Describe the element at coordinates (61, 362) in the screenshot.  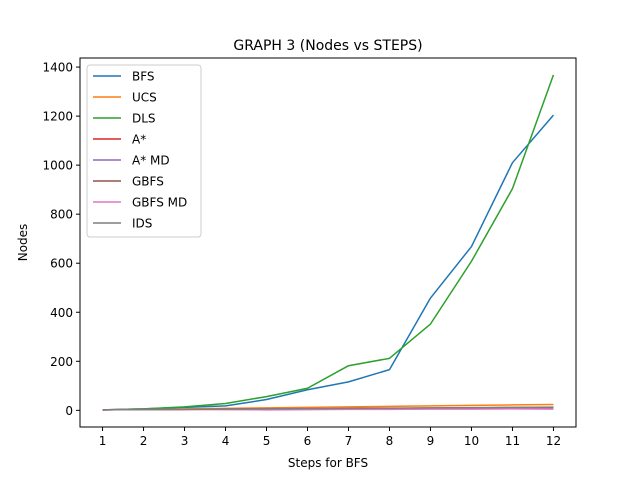
I see `y-tick-label: 200` at that location.